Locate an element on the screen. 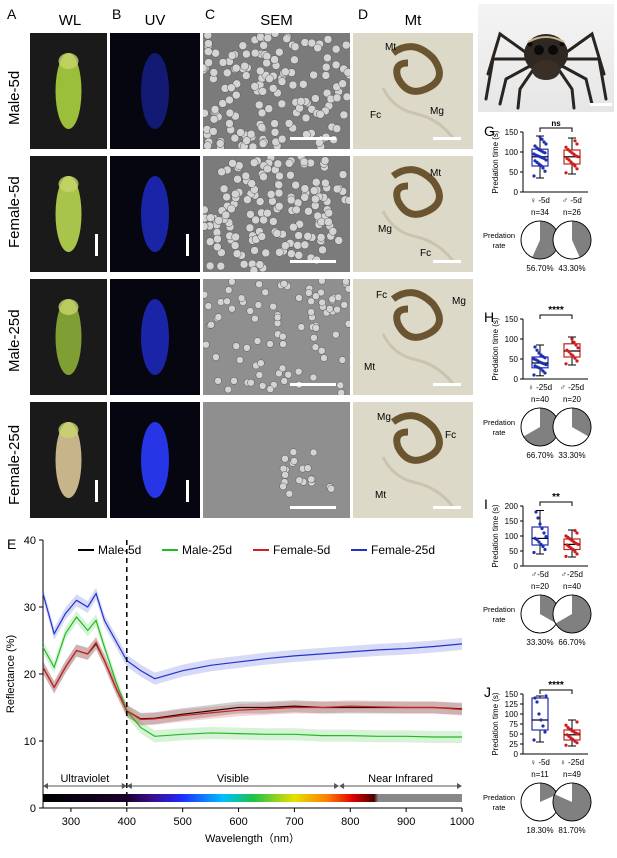 This screenshot has width=617, height=858. scale-bar is located at coordinates (187, 491).